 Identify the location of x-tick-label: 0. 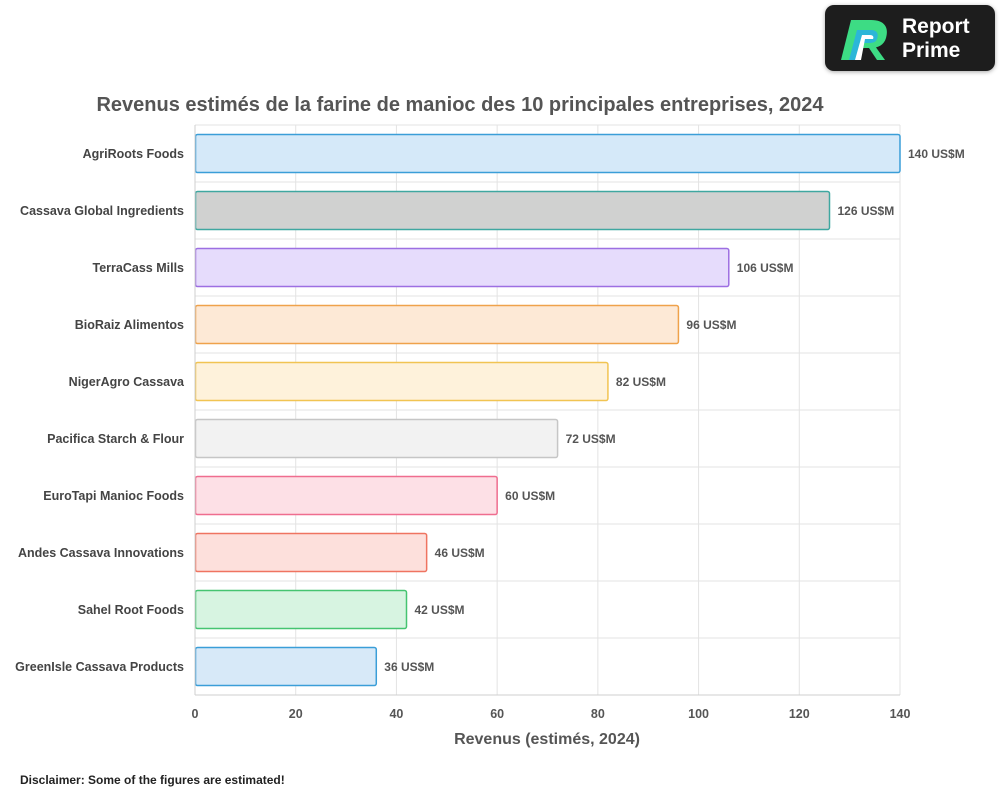
(195, 714).